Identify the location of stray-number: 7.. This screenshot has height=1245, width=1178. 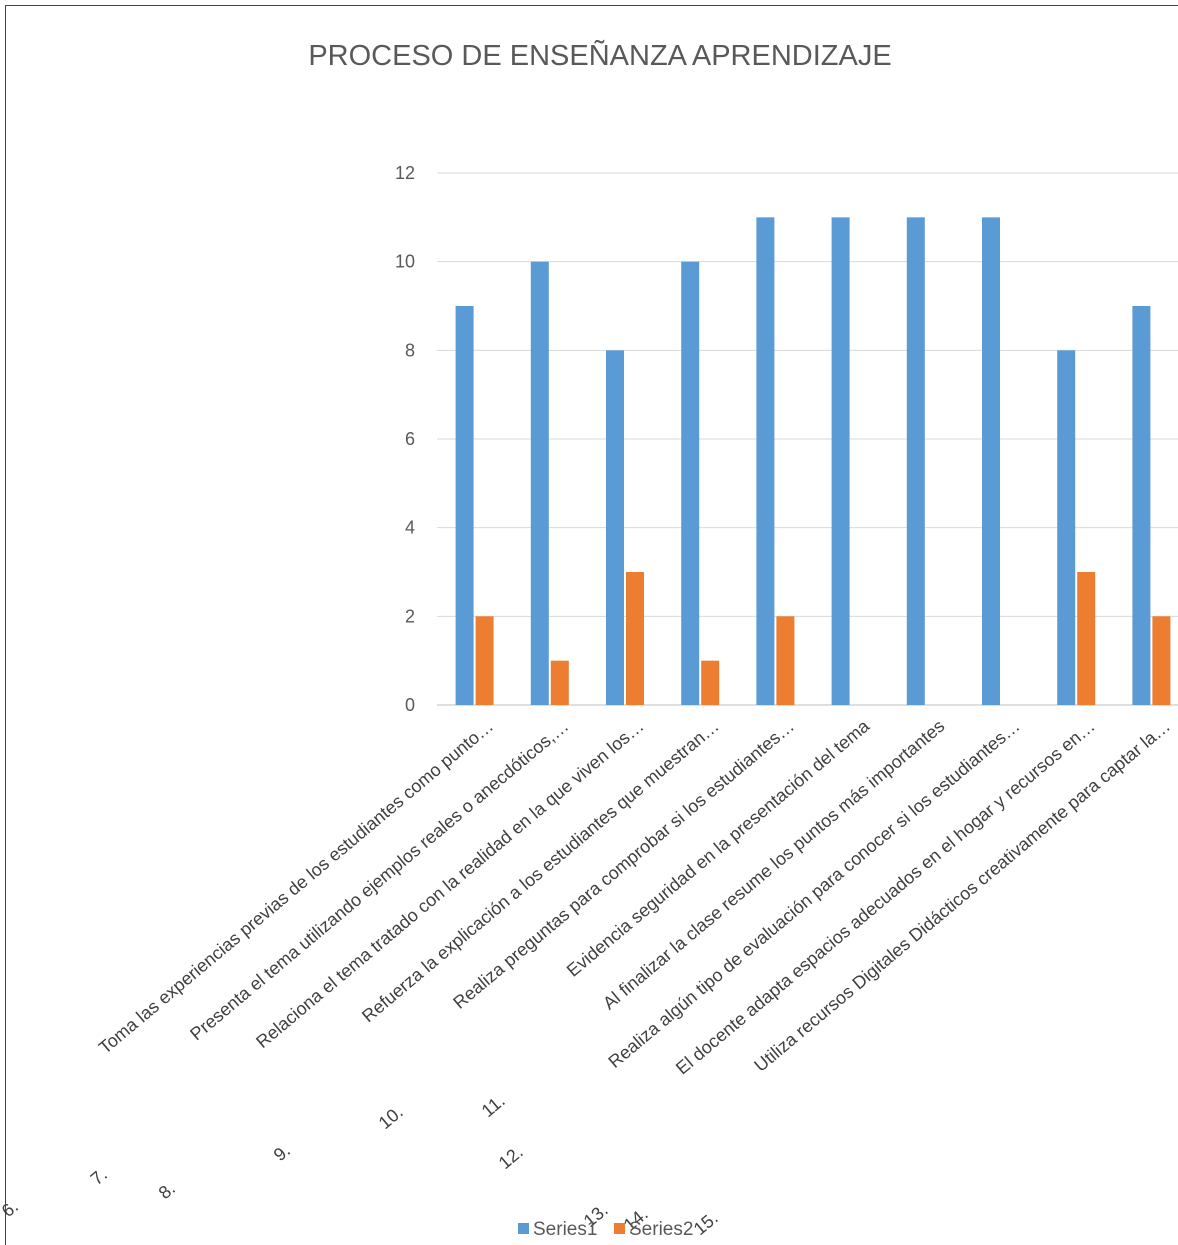
(99, 1176).